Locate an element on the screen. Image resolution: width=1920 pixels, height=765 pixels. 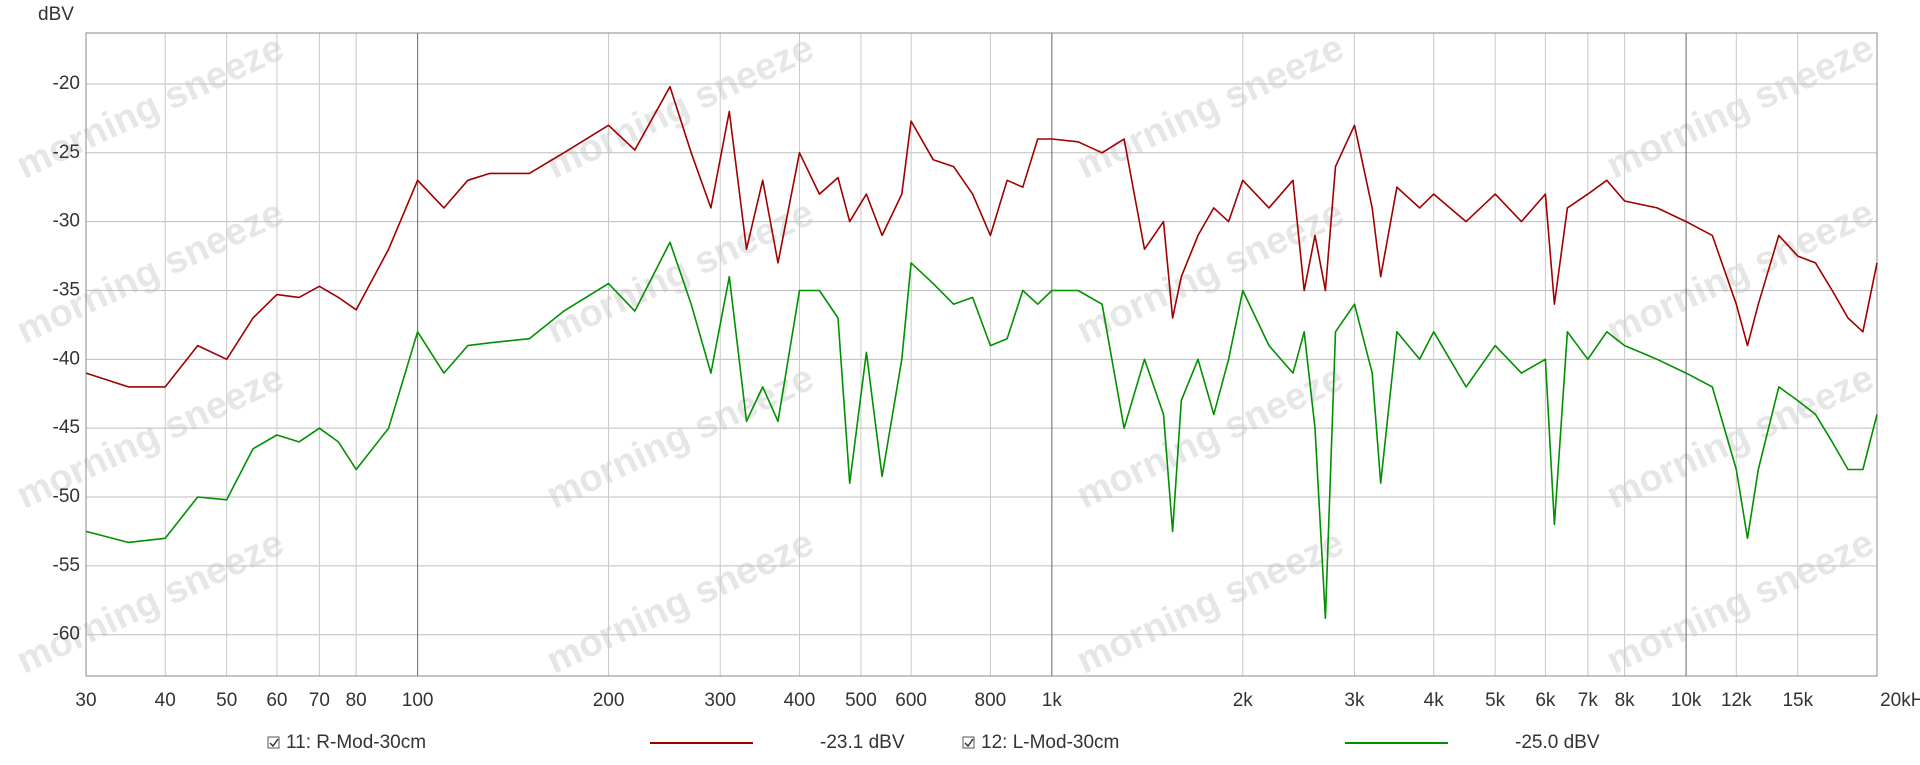
x-tick-label: 50 is located at coordinates (226, 700).